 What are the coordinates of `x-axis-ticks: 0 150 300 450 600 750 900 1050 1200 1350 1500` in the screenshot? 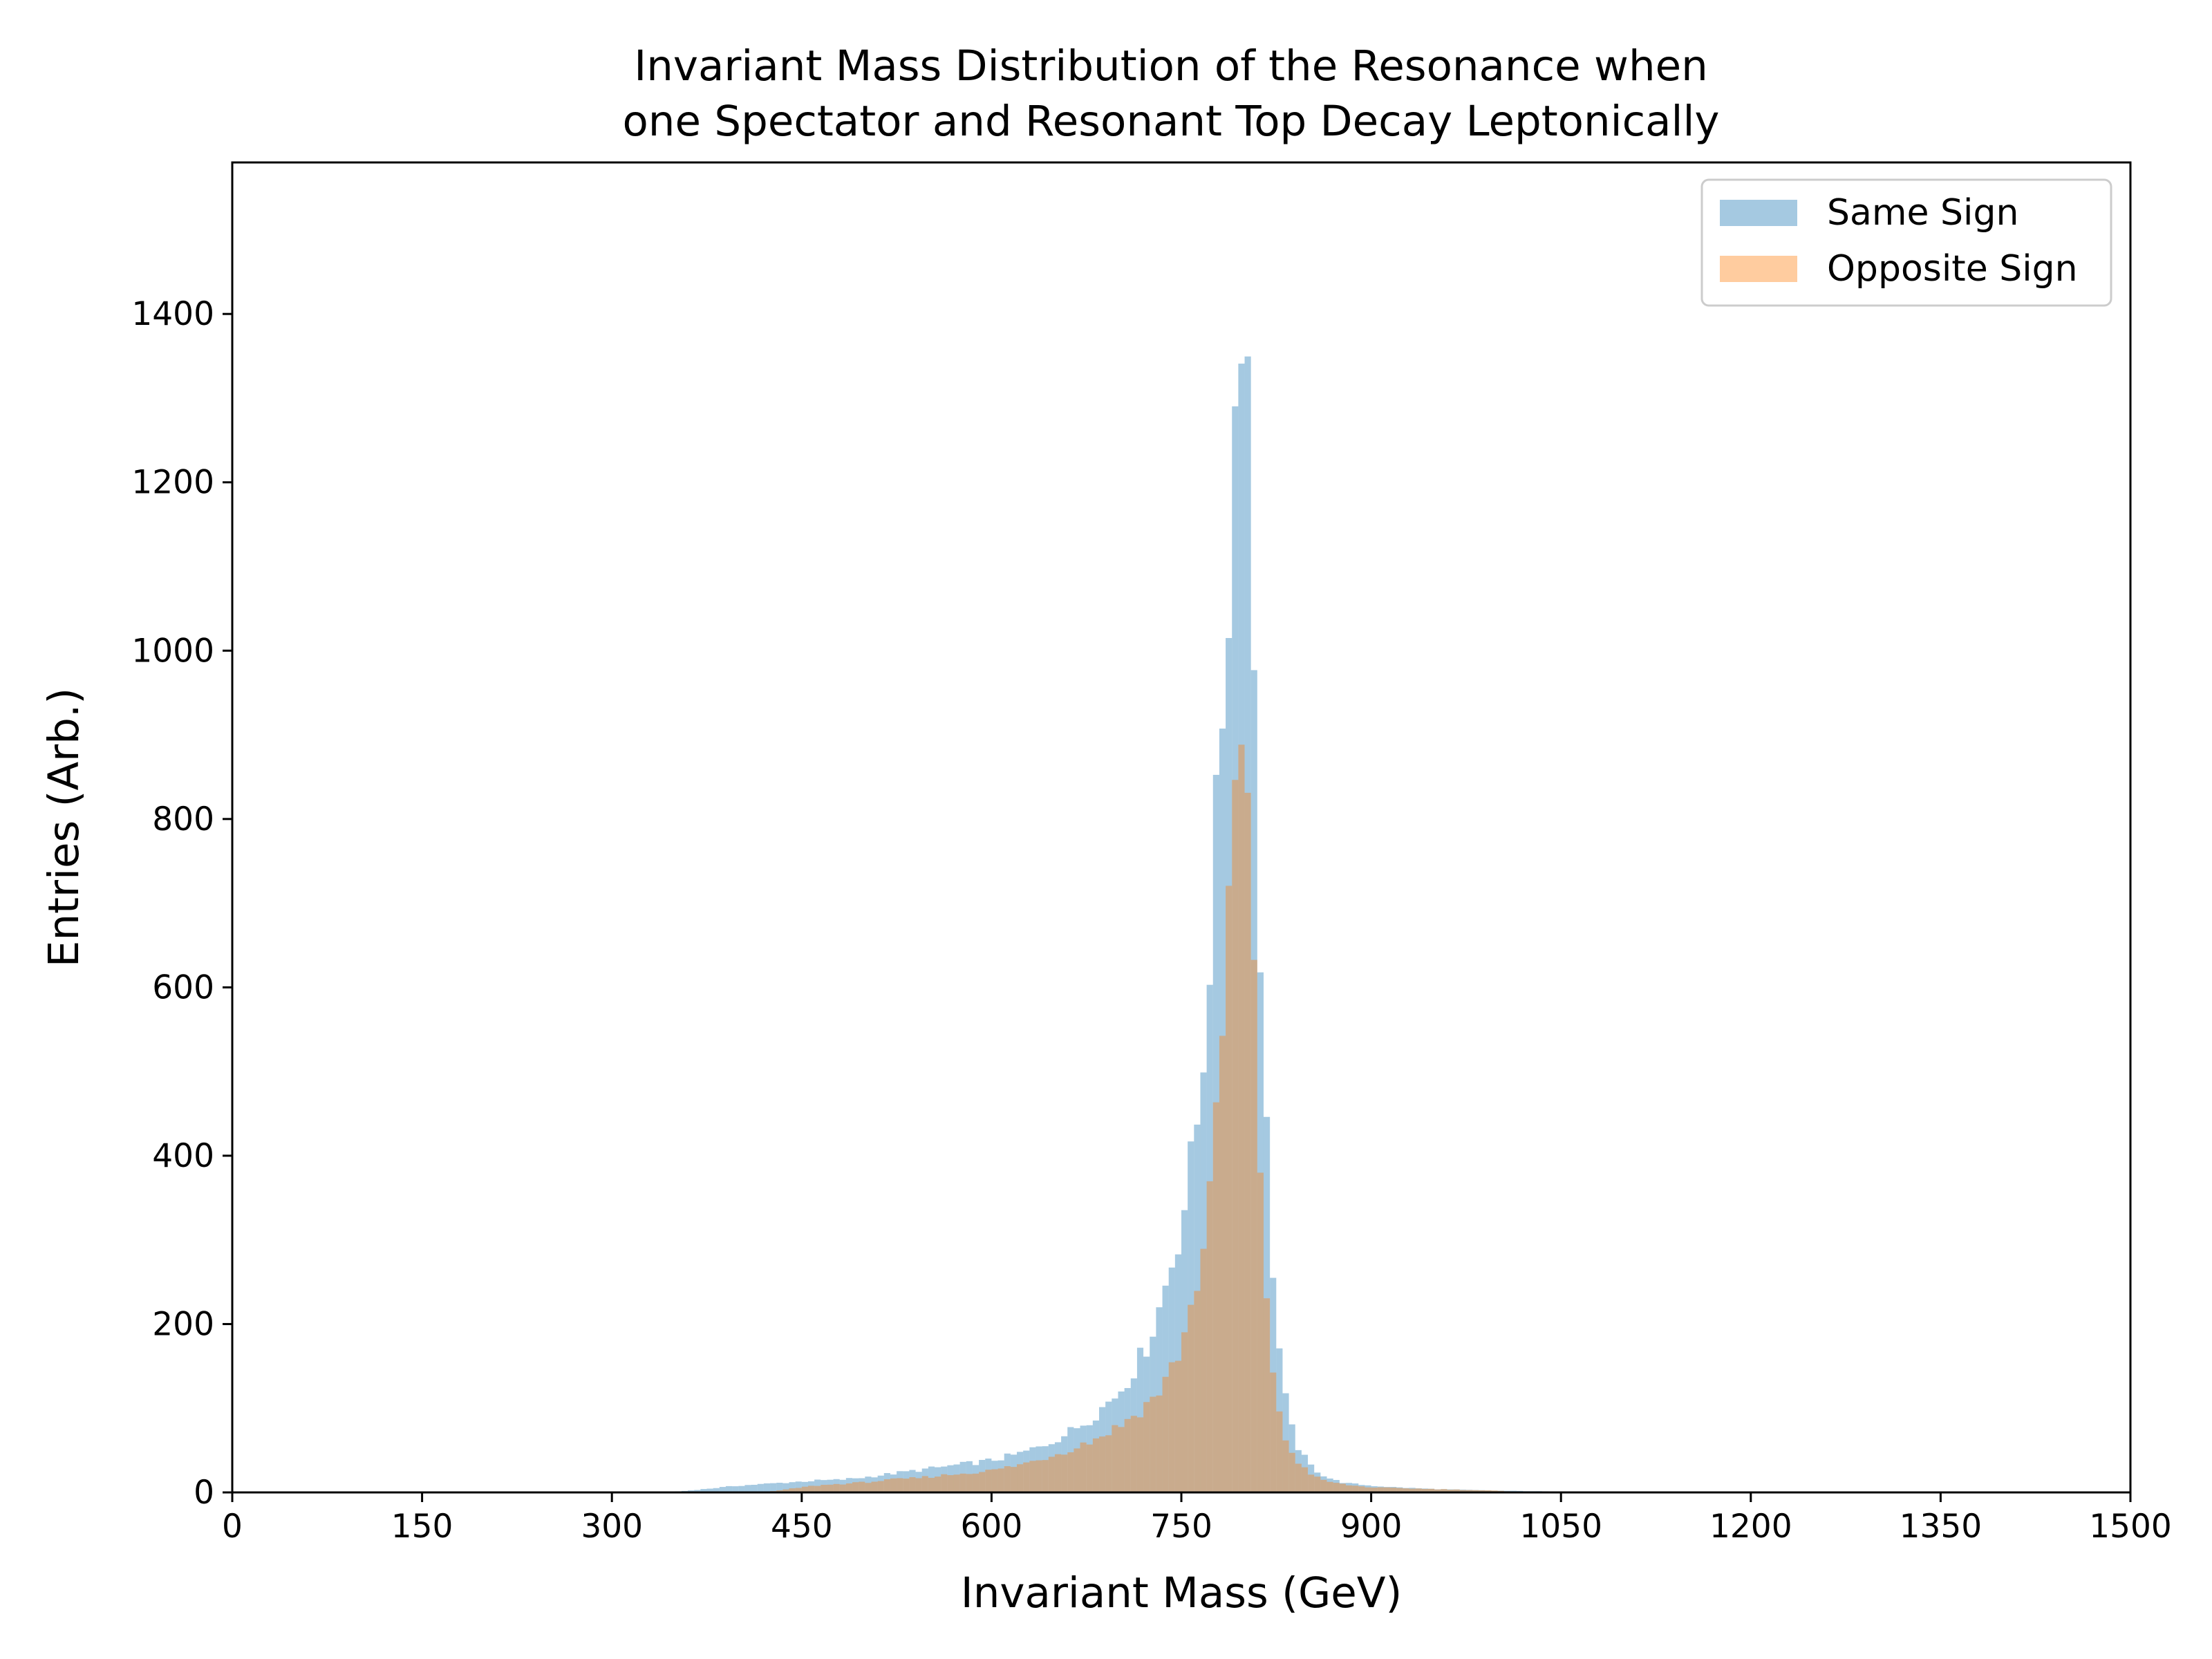 It's located at (1197, 1519).